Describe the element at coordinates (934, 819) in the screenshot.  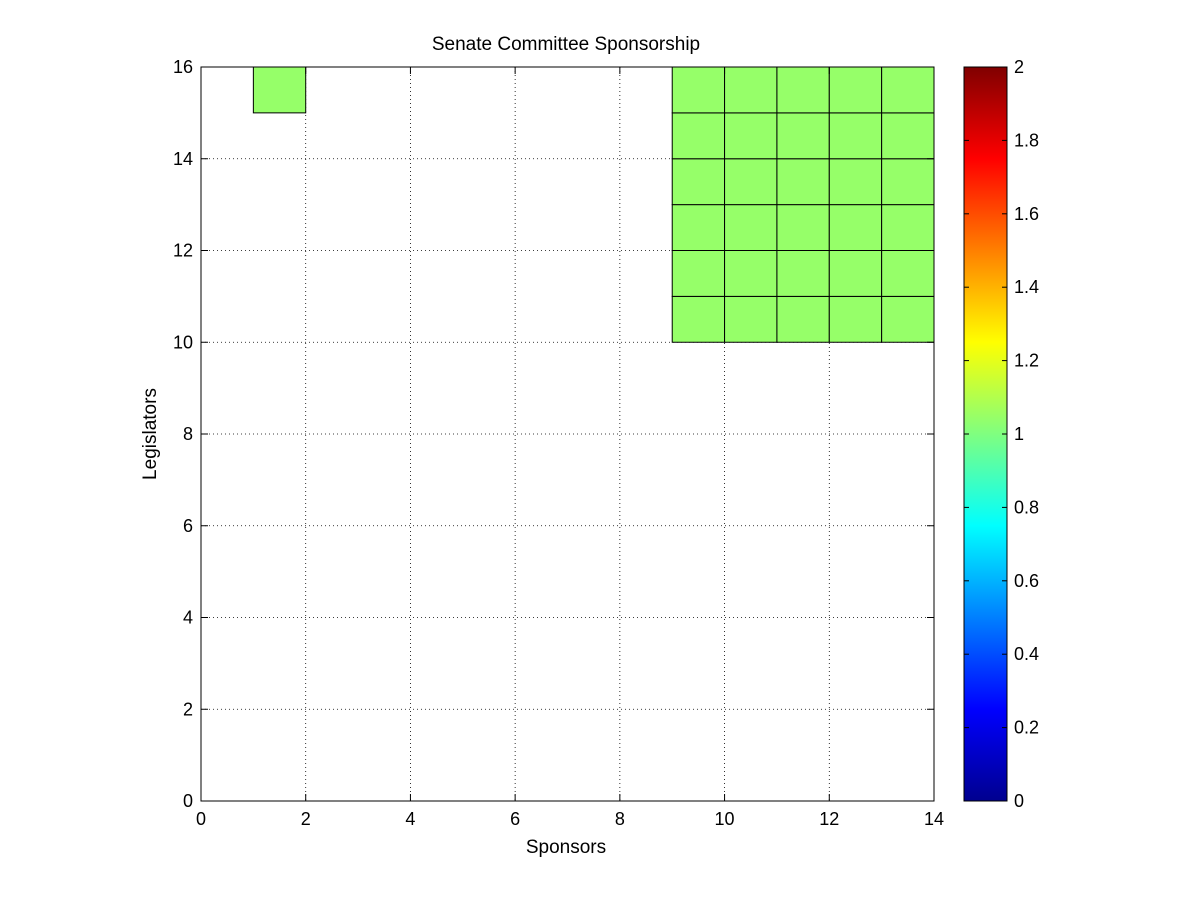
I see `x-tick-label: 14` at that location.